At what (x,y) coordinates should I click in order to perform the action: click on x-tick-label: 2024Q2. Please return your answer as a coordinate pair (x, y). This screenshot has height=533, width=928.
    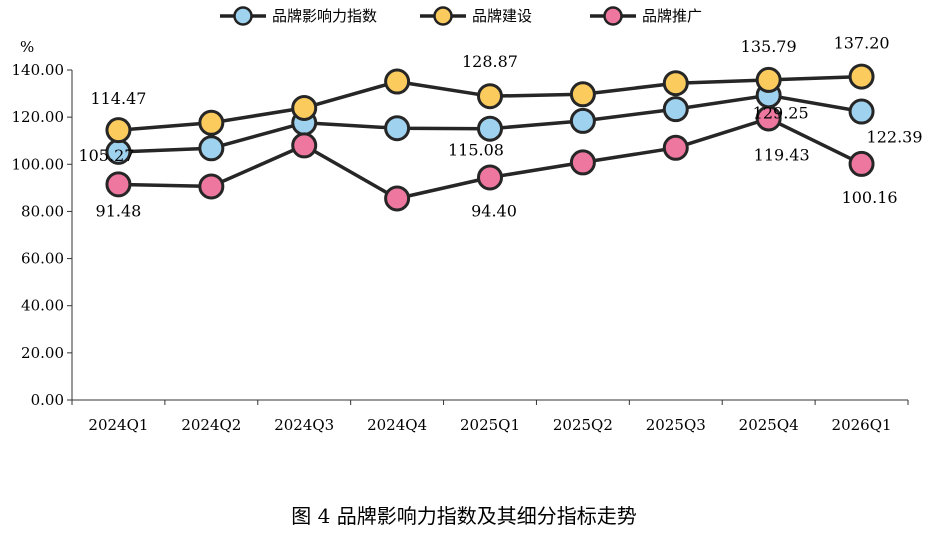
    Looking at the image, I should click on (211, 425).